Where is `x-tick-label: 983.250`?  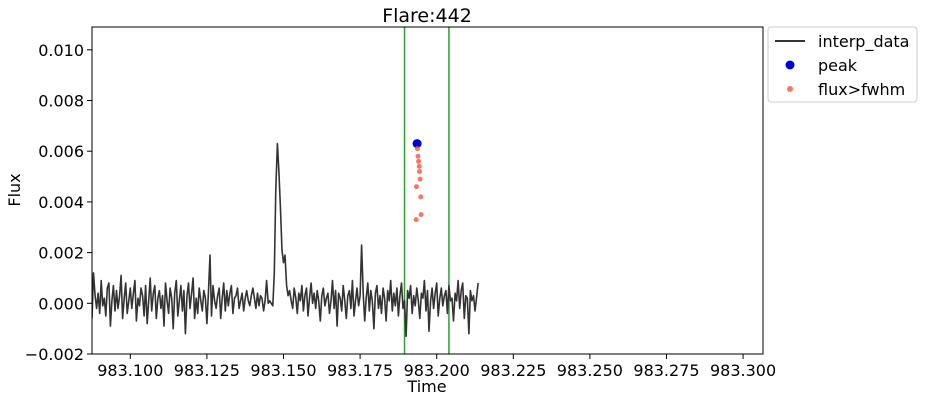 x-tick-label: 983.250 is located at coordinates (590, 370).